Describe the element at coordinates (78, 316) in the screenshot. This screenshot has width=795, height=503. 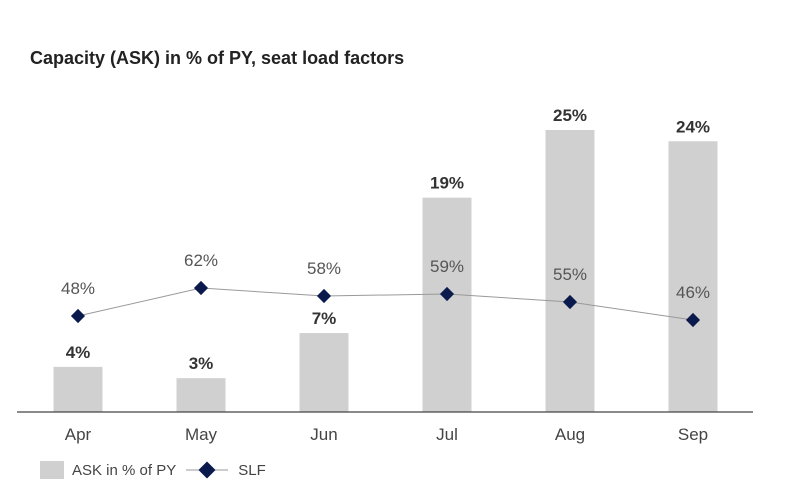
I see `slf-marker-apr` at that location.